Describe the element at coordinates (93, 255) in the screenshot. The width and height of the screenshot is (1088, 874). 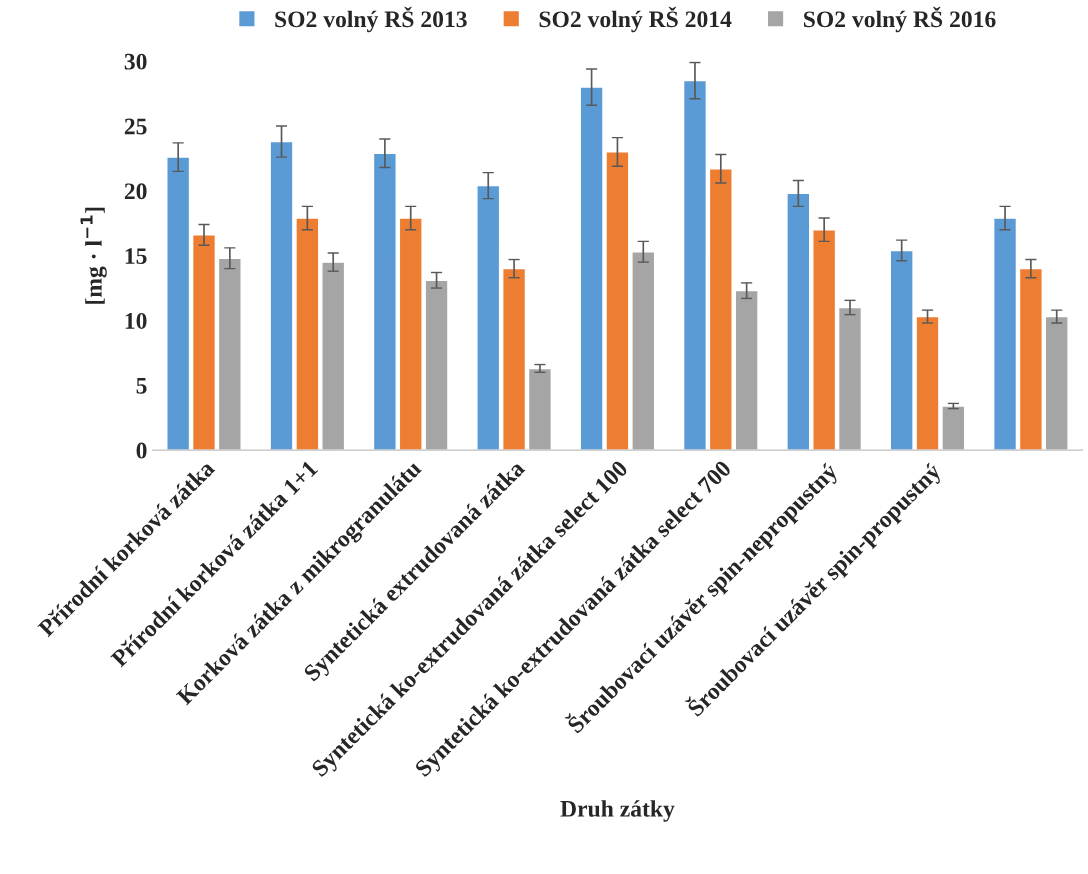
I see `y-axis-title: [mg · l$^{−1}$]` at that location.